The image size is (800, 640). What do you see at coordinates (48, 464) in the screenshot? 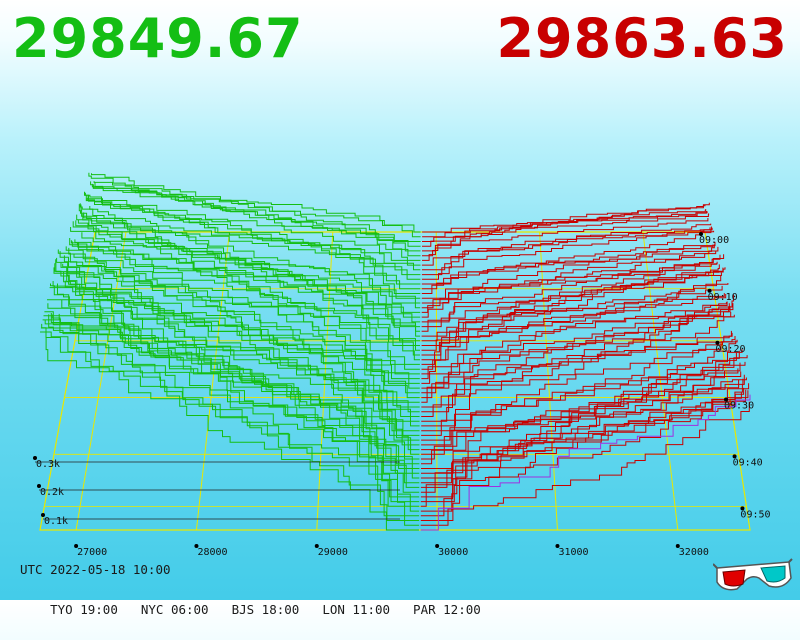
I see `depth-tick-label: 0.3k` at bounding box center [48, 464].